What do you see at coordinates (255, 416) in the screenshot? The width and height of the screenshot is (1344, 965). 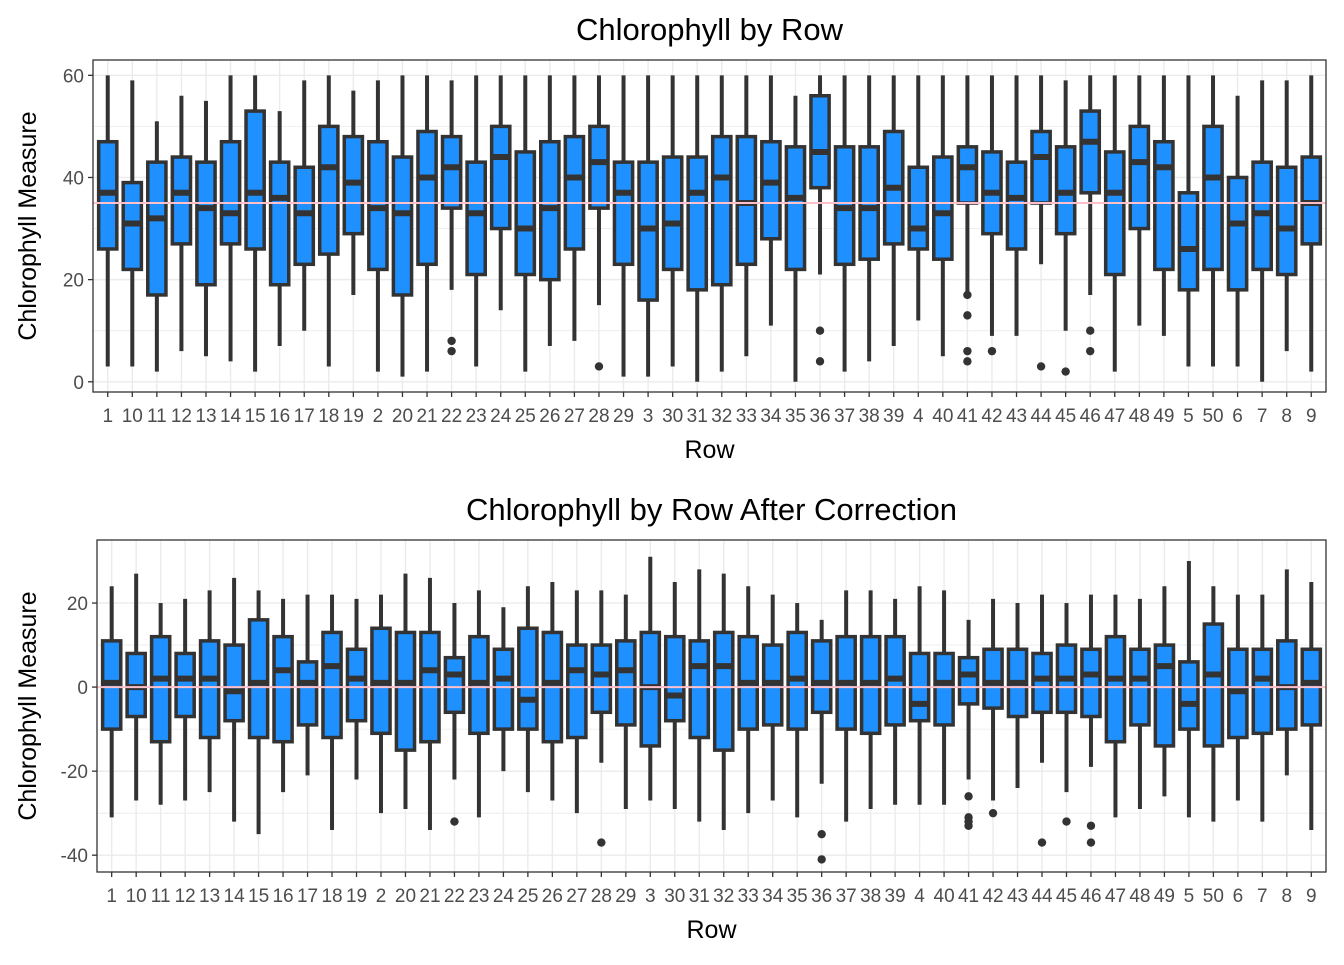 I see `x-tick-label: 15` at bounding box center [255, 416].